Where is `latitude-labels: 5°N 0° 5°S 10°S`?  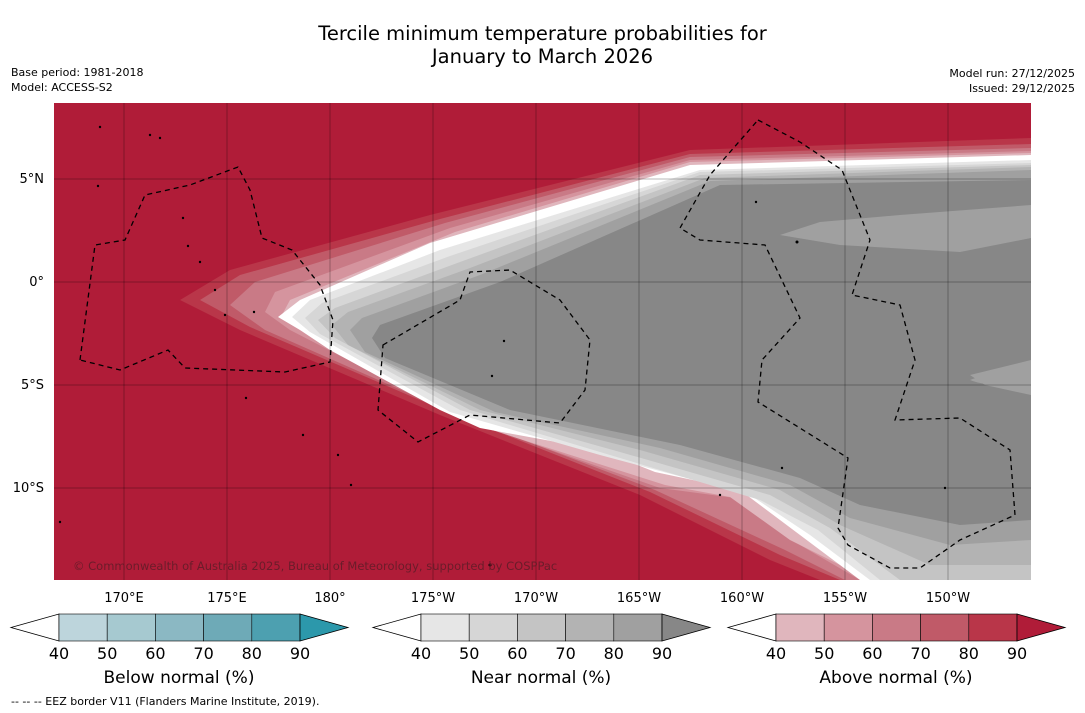
latitude-labels: 5°N 0° 5°S 10°S is located at coordinates (28, 334).